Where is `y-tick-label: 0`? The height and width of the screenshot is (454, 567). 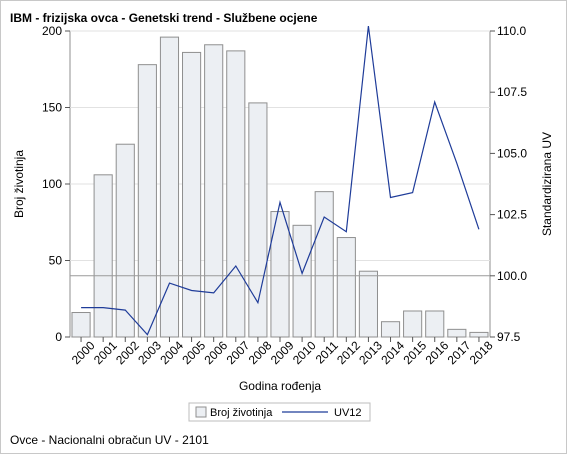
y-tick-label: 0 is located at coordinates (58, 337).